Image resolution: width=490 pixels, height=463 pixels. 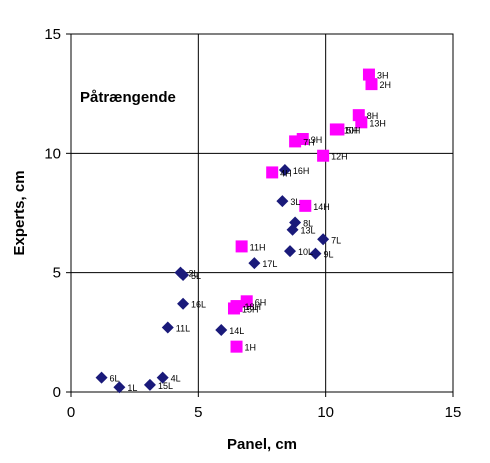 I want to click on y-tick-label: 15, so click(x=52, y=34).